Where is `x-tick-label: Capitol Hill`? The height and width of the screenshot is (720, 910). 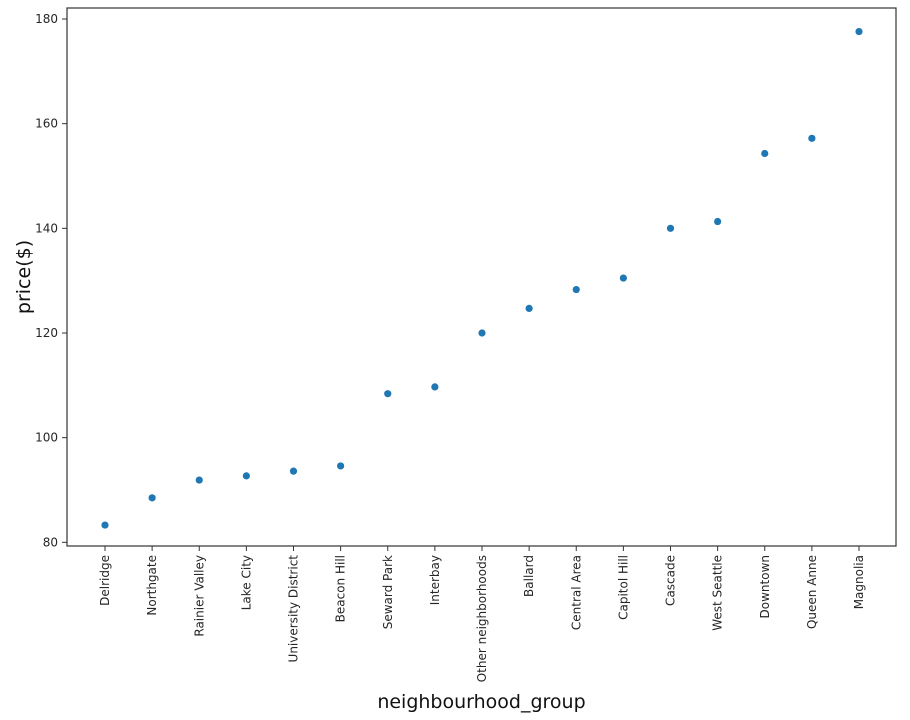 x-tick-label: Capitol Hill is located at coordinates (623, 587).